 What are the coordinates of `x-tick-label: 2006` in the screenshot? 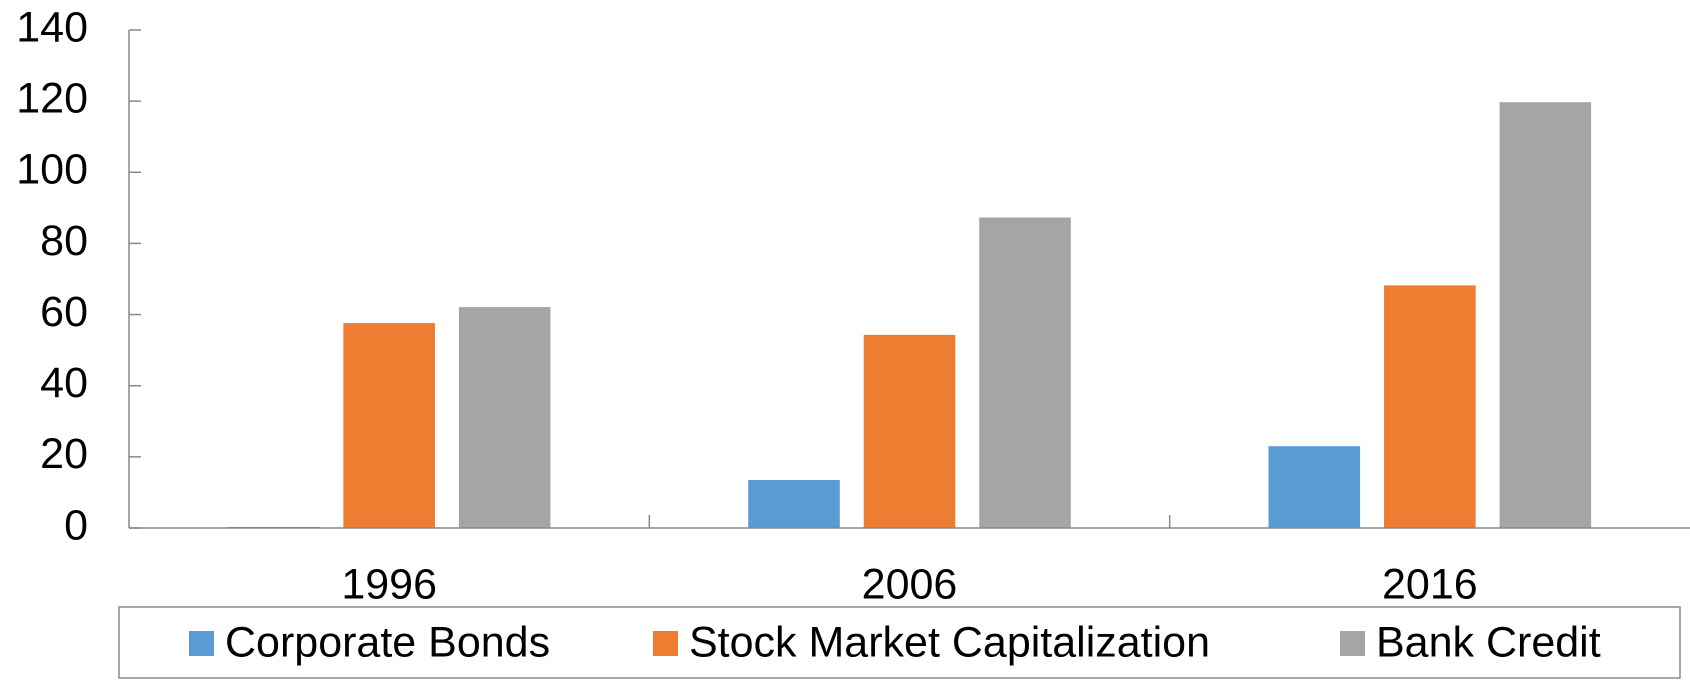 It's located at (910, 584).